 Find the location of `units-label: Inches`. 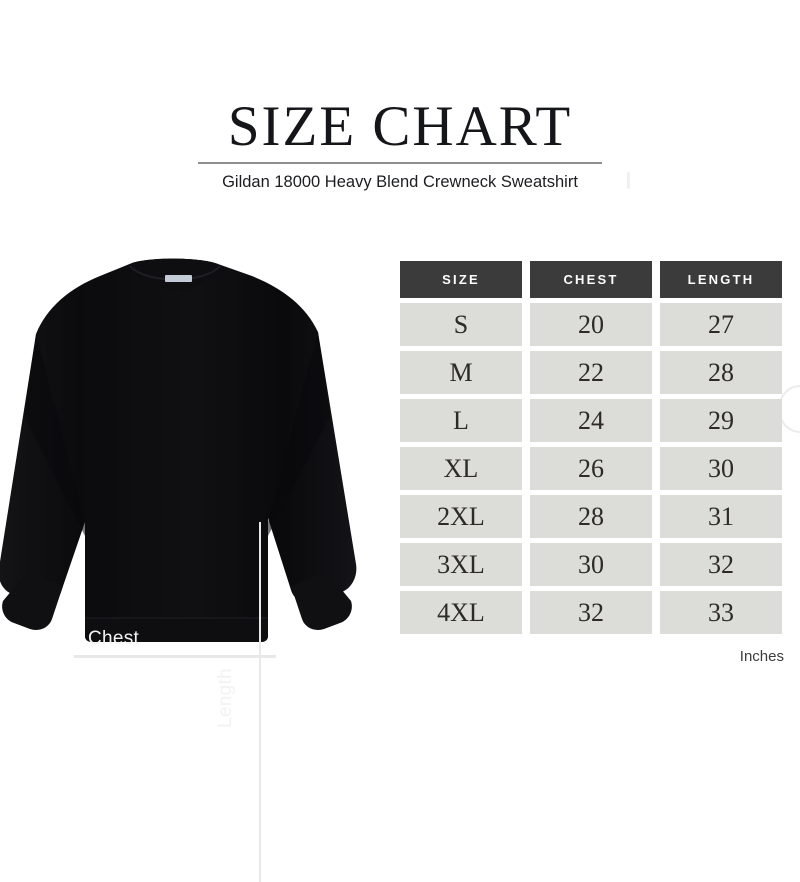

units-label: Inches is located at coordinates (761, 656).